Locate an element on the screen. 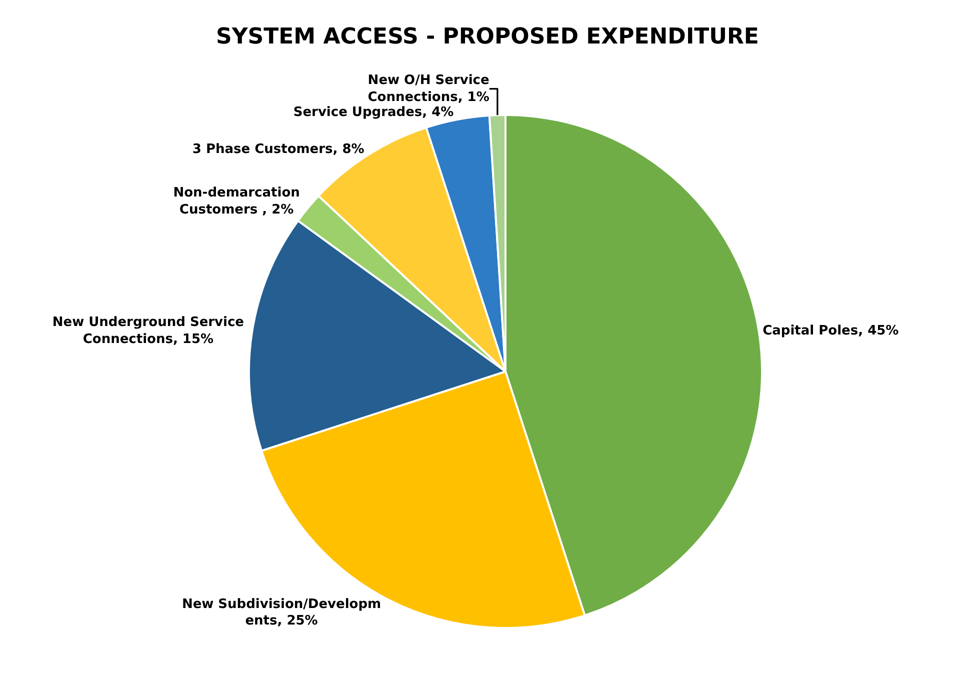 The image size is (975, 698). slice-label: Non-demarcation Customers , 2% is located at coordinates (236, 202).